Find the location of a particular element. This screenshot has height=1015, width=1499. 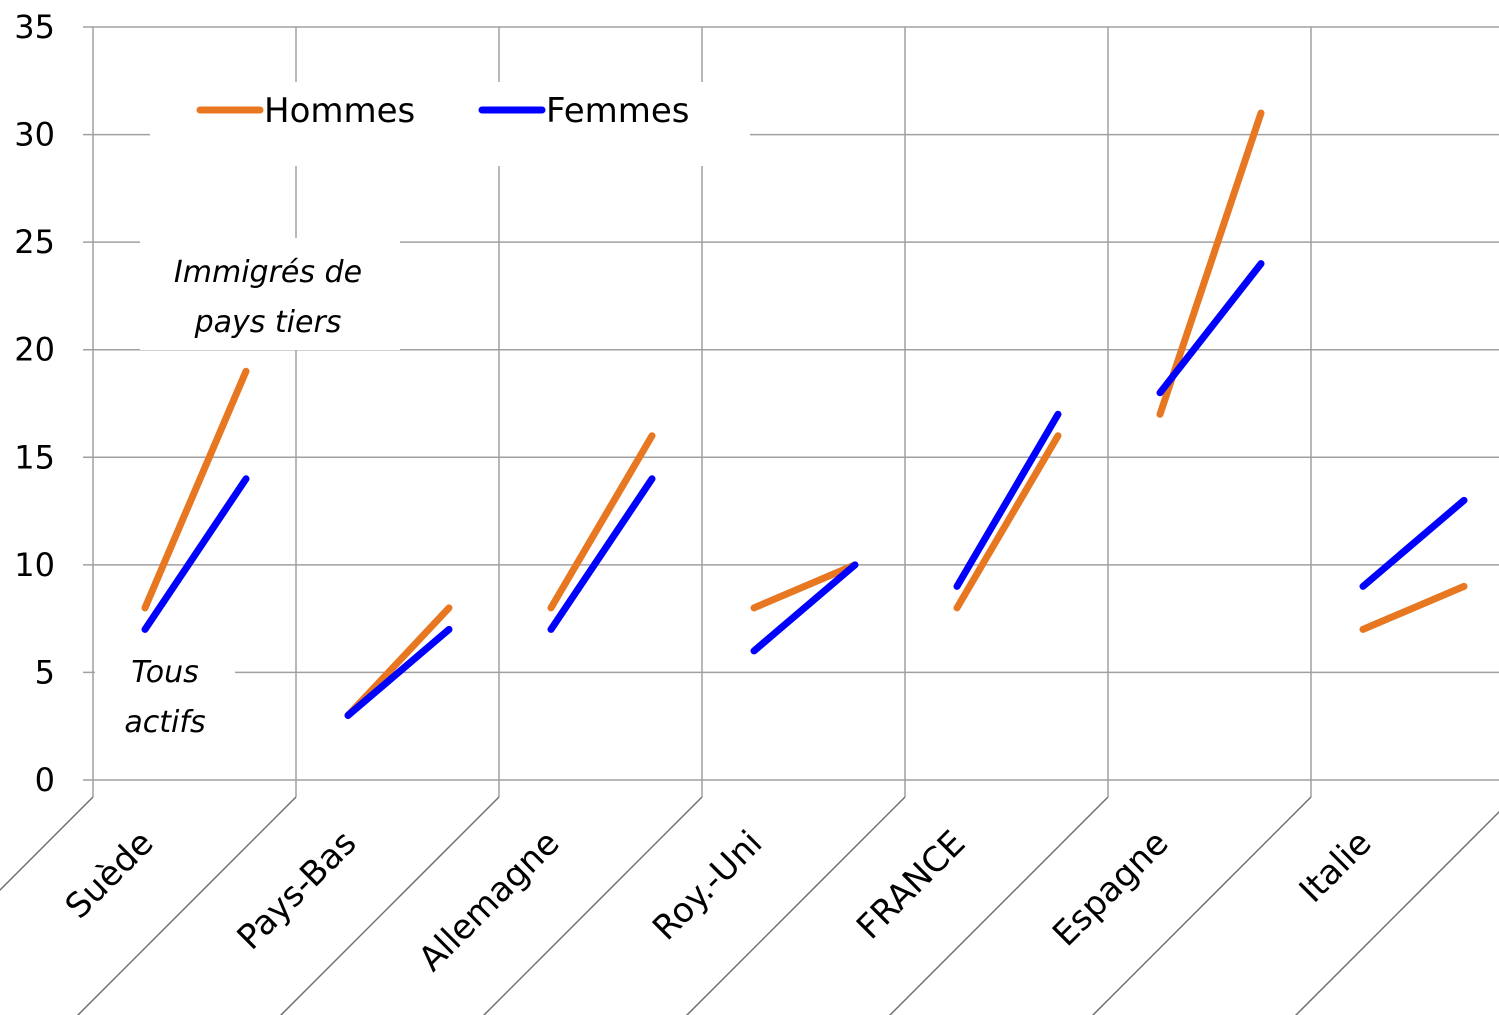

legend-label: Hommes is located at coordinates (339, 111).